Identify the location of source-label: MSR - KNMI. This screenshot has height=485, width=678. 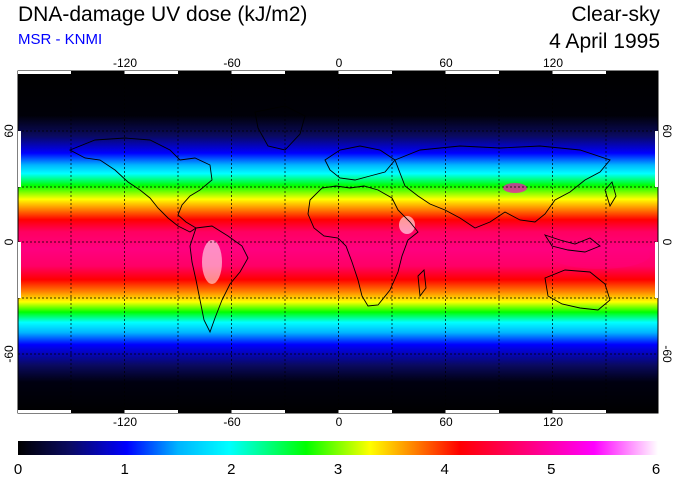
(60, 39).